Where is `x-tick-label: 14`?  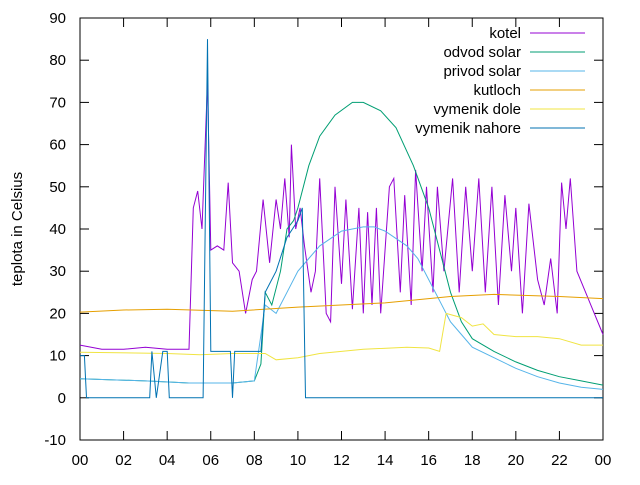 x-tick-label: 14 is located at coordinates (385, 460).